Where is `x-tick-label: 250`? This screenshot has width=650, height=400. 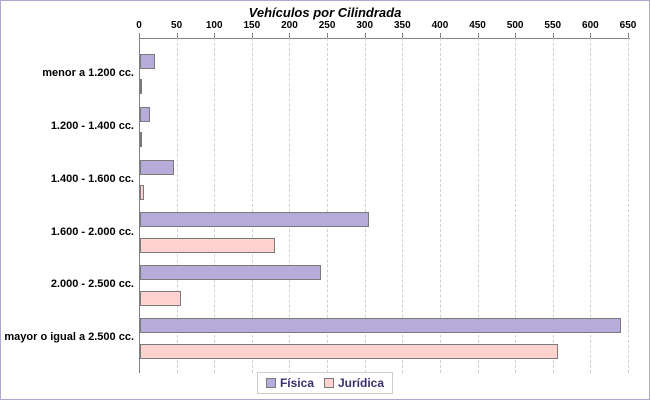
x-tick-label: 250 is located at coordinates (327, 25).